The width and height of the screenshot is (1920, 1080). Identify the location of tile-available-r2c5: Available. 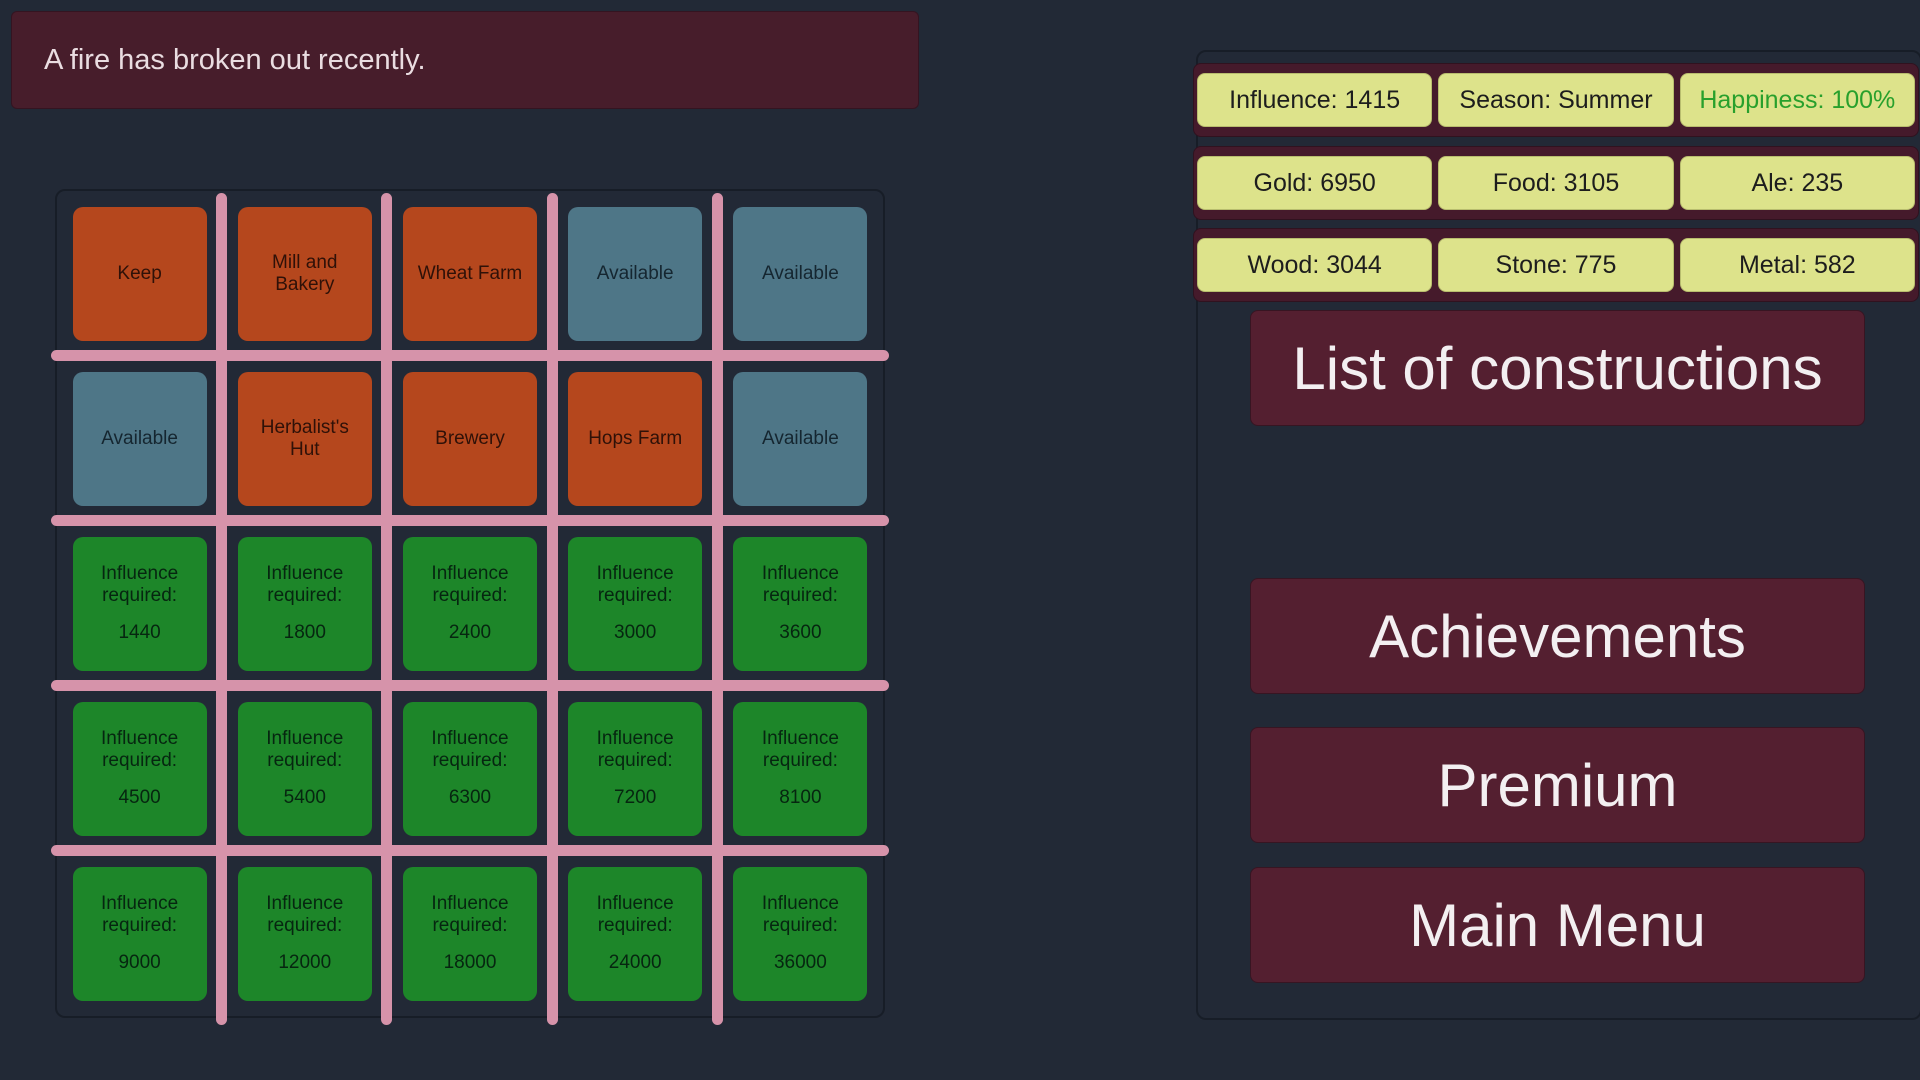
(800, 438).